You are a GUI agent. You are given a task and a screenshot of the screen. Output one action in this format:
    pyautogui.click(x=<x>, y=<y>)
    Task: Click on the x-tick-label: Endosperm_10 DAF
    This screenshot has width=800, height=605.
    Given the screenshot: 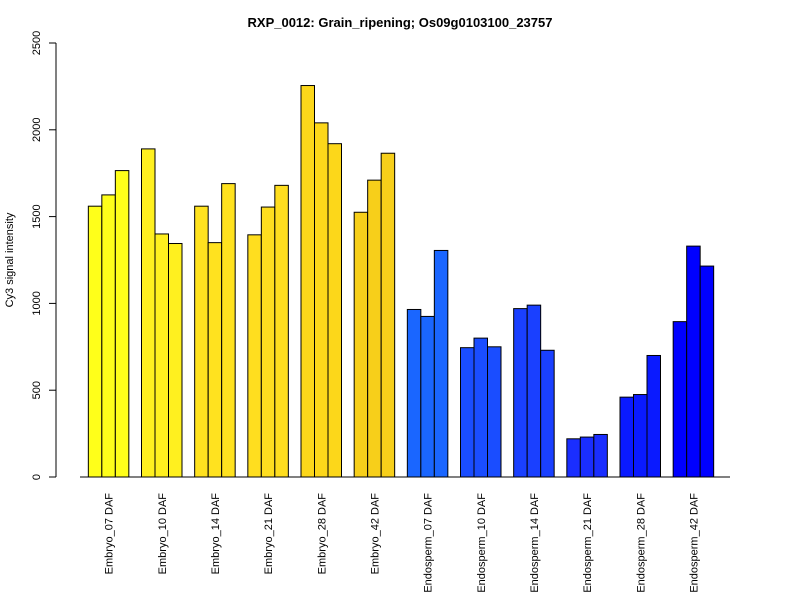 What is the action you would take?
    pyautogui.click(x=482, y=543)
    